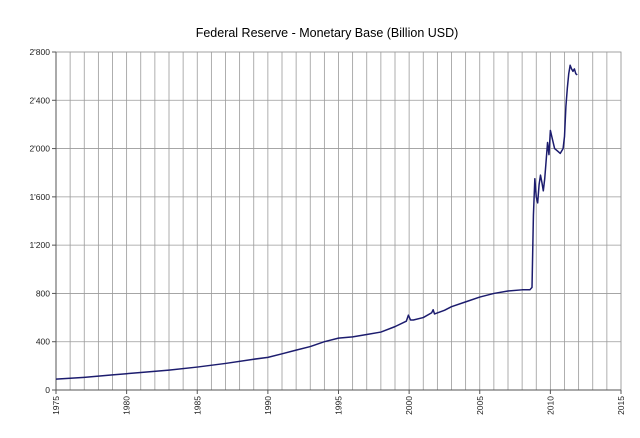 The width and height of the screenshot is (640, 438). Describe the element at coordinates (39, 197) in the screenshot. I see `y-tick-label: 1'600` at that location.